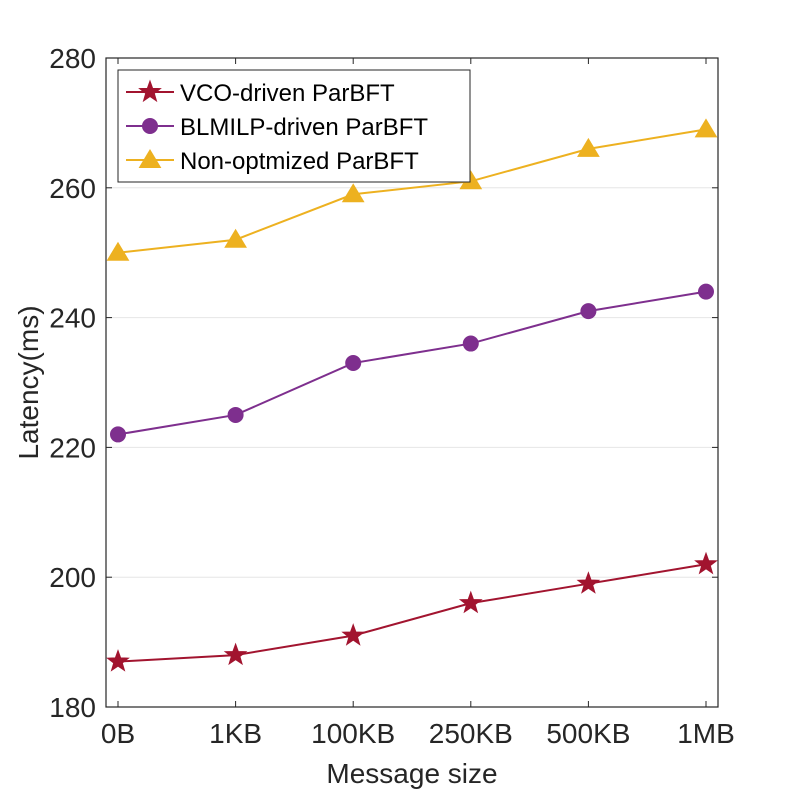 This screenshot has height=793, width=793. What do you see at coordinates (353, 733) in the screenshot?
I see `x-tick-label: 100KB` at bounding box center [353, 733].